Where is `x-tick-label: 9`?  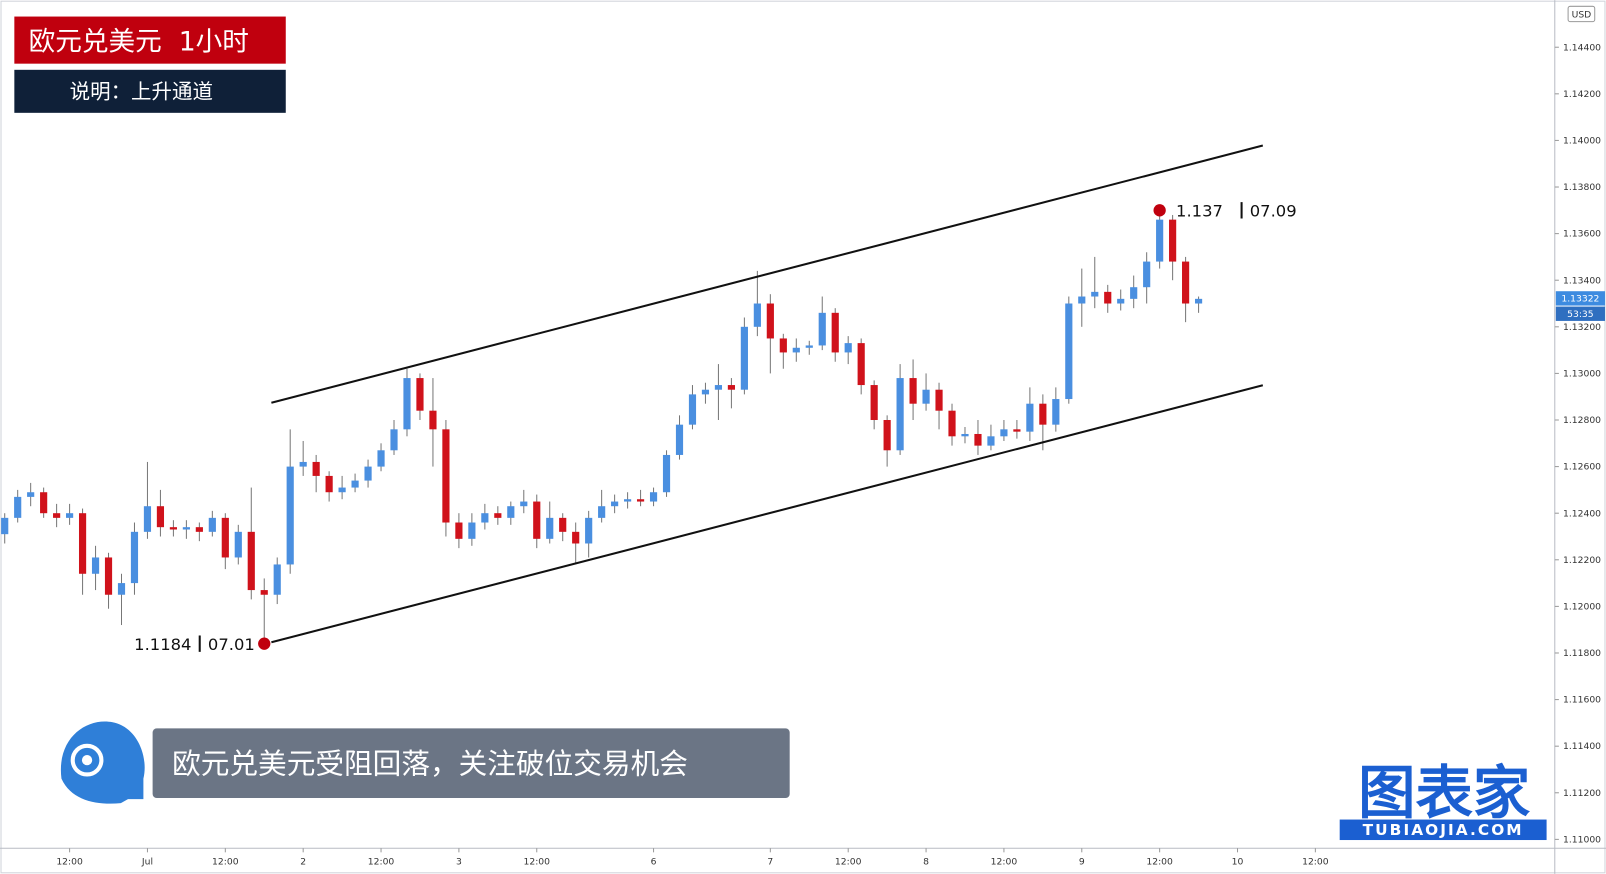 x-tick-label: 9 is located at coordinates (1082, 862).